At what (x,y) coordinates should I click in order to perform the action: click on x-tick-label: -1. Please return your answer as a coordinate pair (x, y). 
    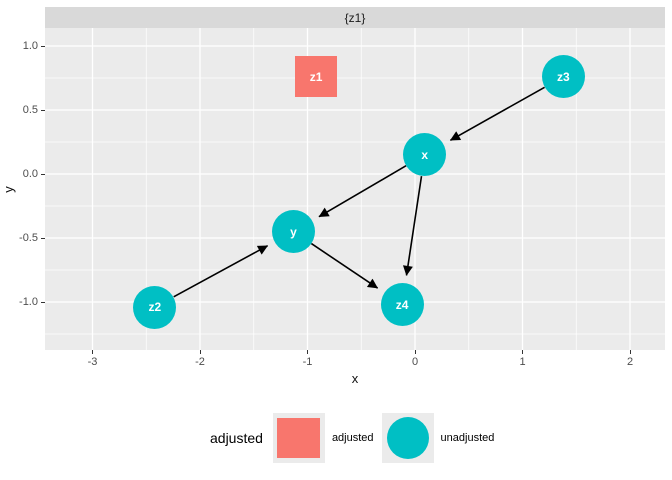
    Looking at the image, I should click on (307, 362).